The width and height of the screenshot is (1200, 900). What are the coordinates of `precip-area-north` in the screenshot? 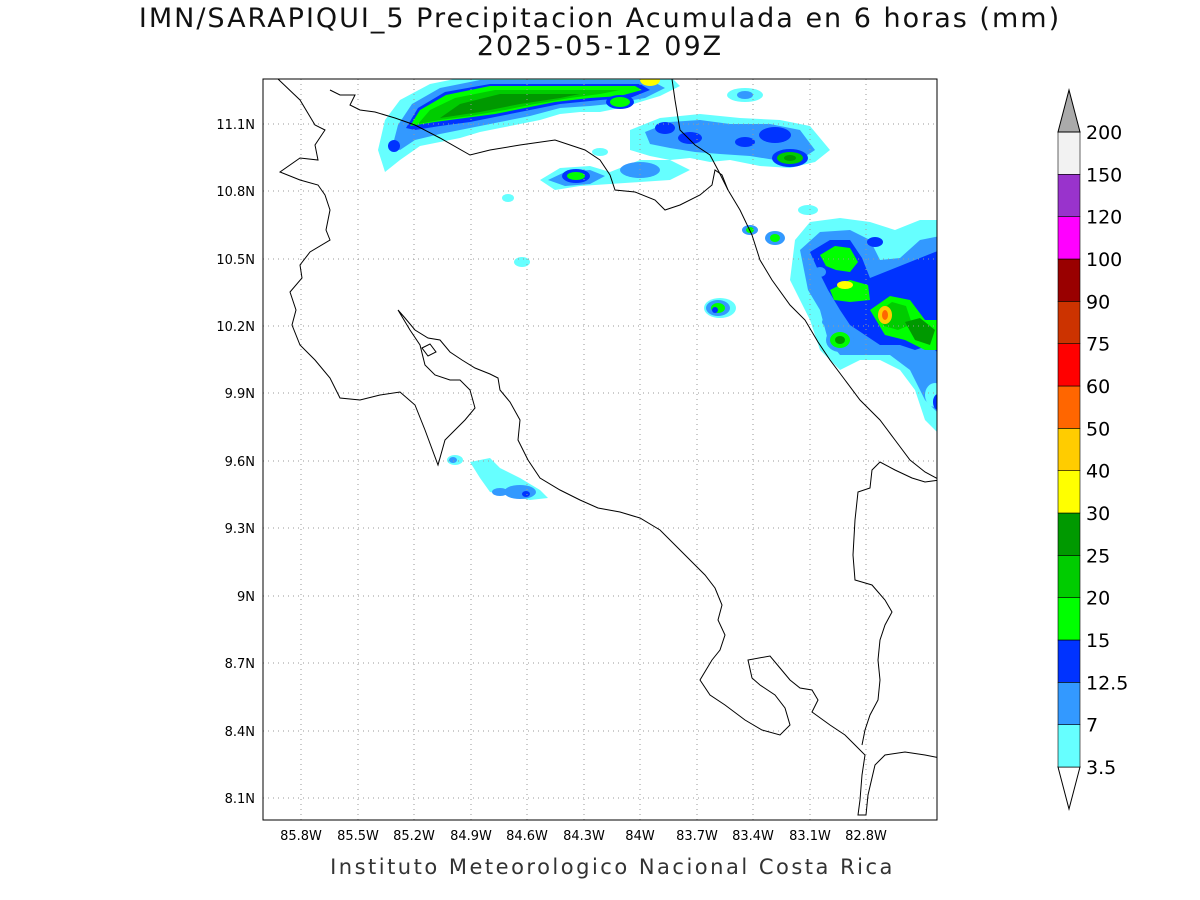 It's located at (570, 125).